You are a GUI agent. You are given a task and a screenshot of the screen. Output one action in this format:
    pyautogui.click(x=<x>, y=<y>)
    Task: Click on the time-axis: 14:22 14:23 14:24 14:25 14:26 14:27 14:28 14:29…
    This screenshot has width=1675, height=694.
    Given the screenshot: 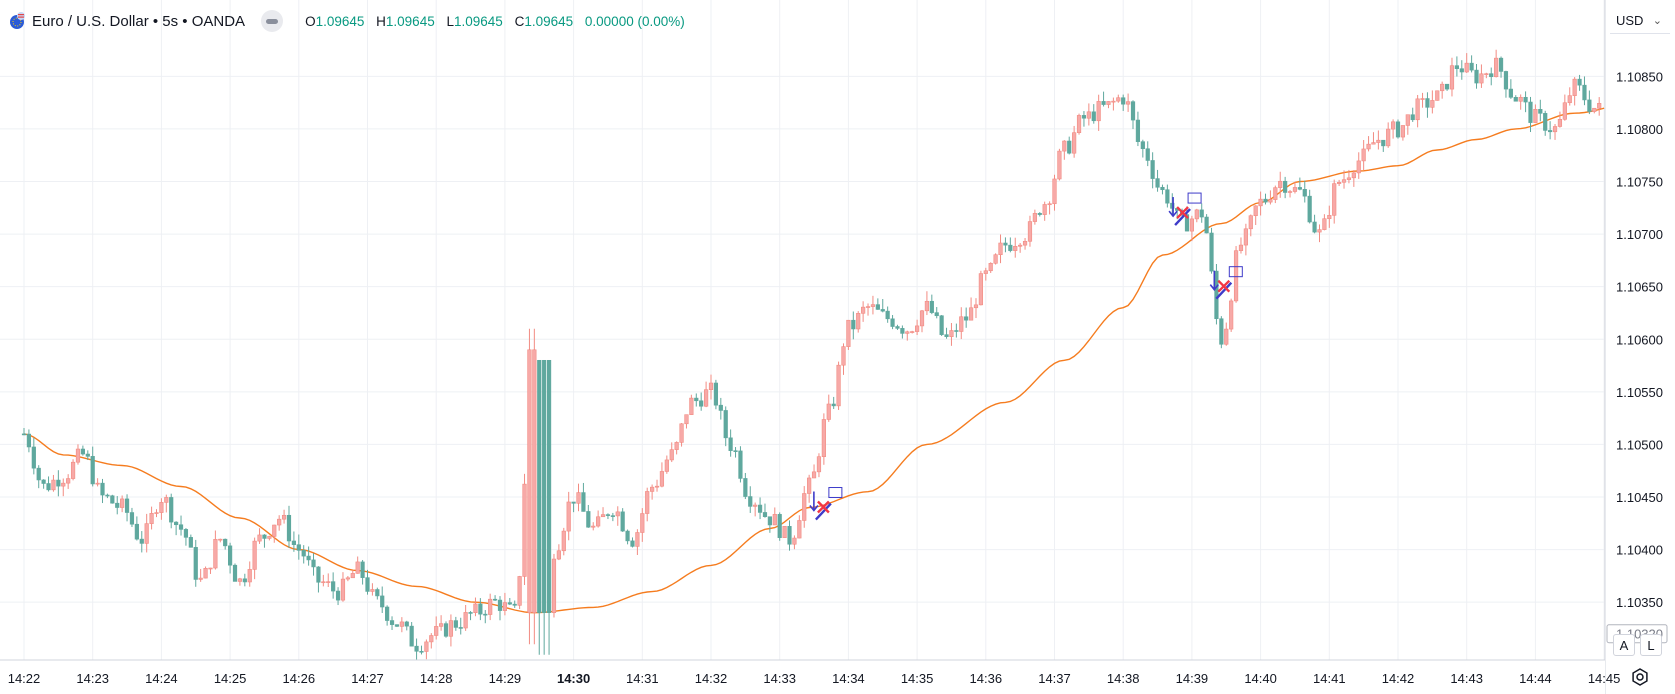 What is the action you would take?
    pyautogui.click(x=810, y=676)
    